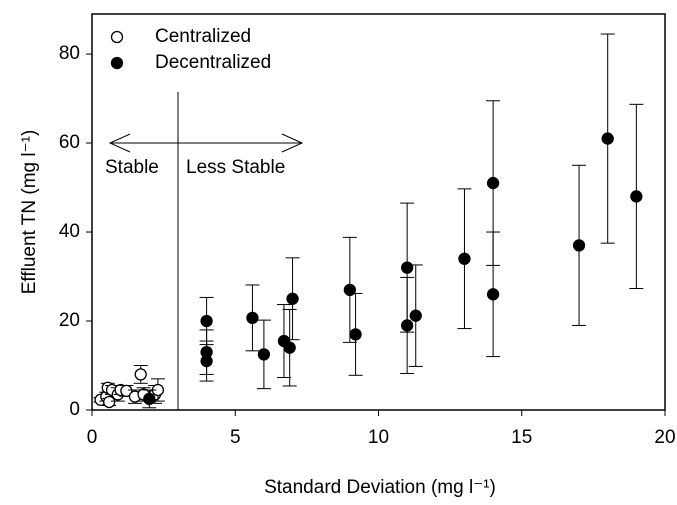 Image resolution: width=677 pixels, height=505 pixels. Describe the element at coordinates (69, 53) in the screenshot. I see `y-tick-label: 80` at that location.